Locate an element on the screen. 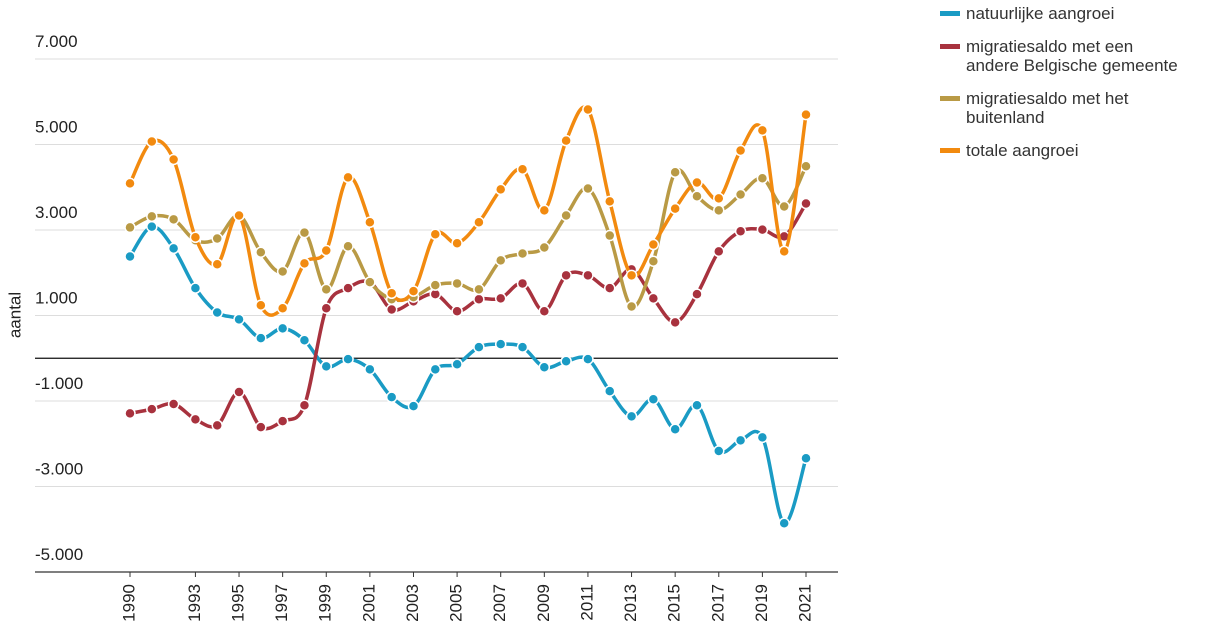  x-tick-label: 2007 is located at coordinates (499, 603).